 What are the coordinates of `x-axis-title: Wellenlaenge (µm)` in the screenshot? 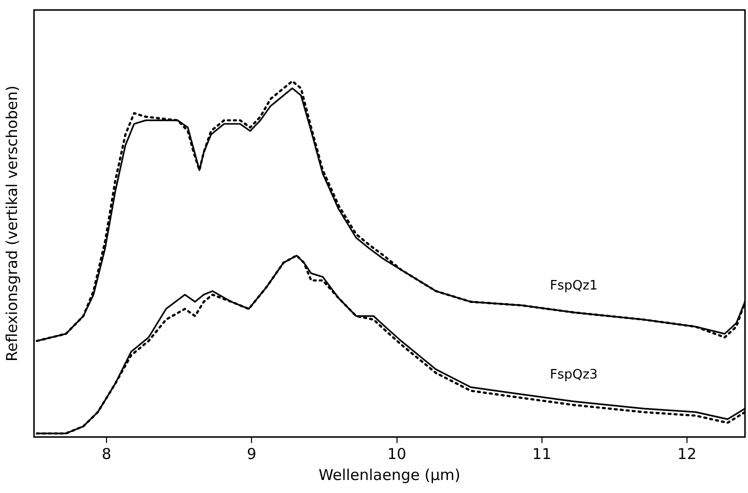 It's located at (389, 475).